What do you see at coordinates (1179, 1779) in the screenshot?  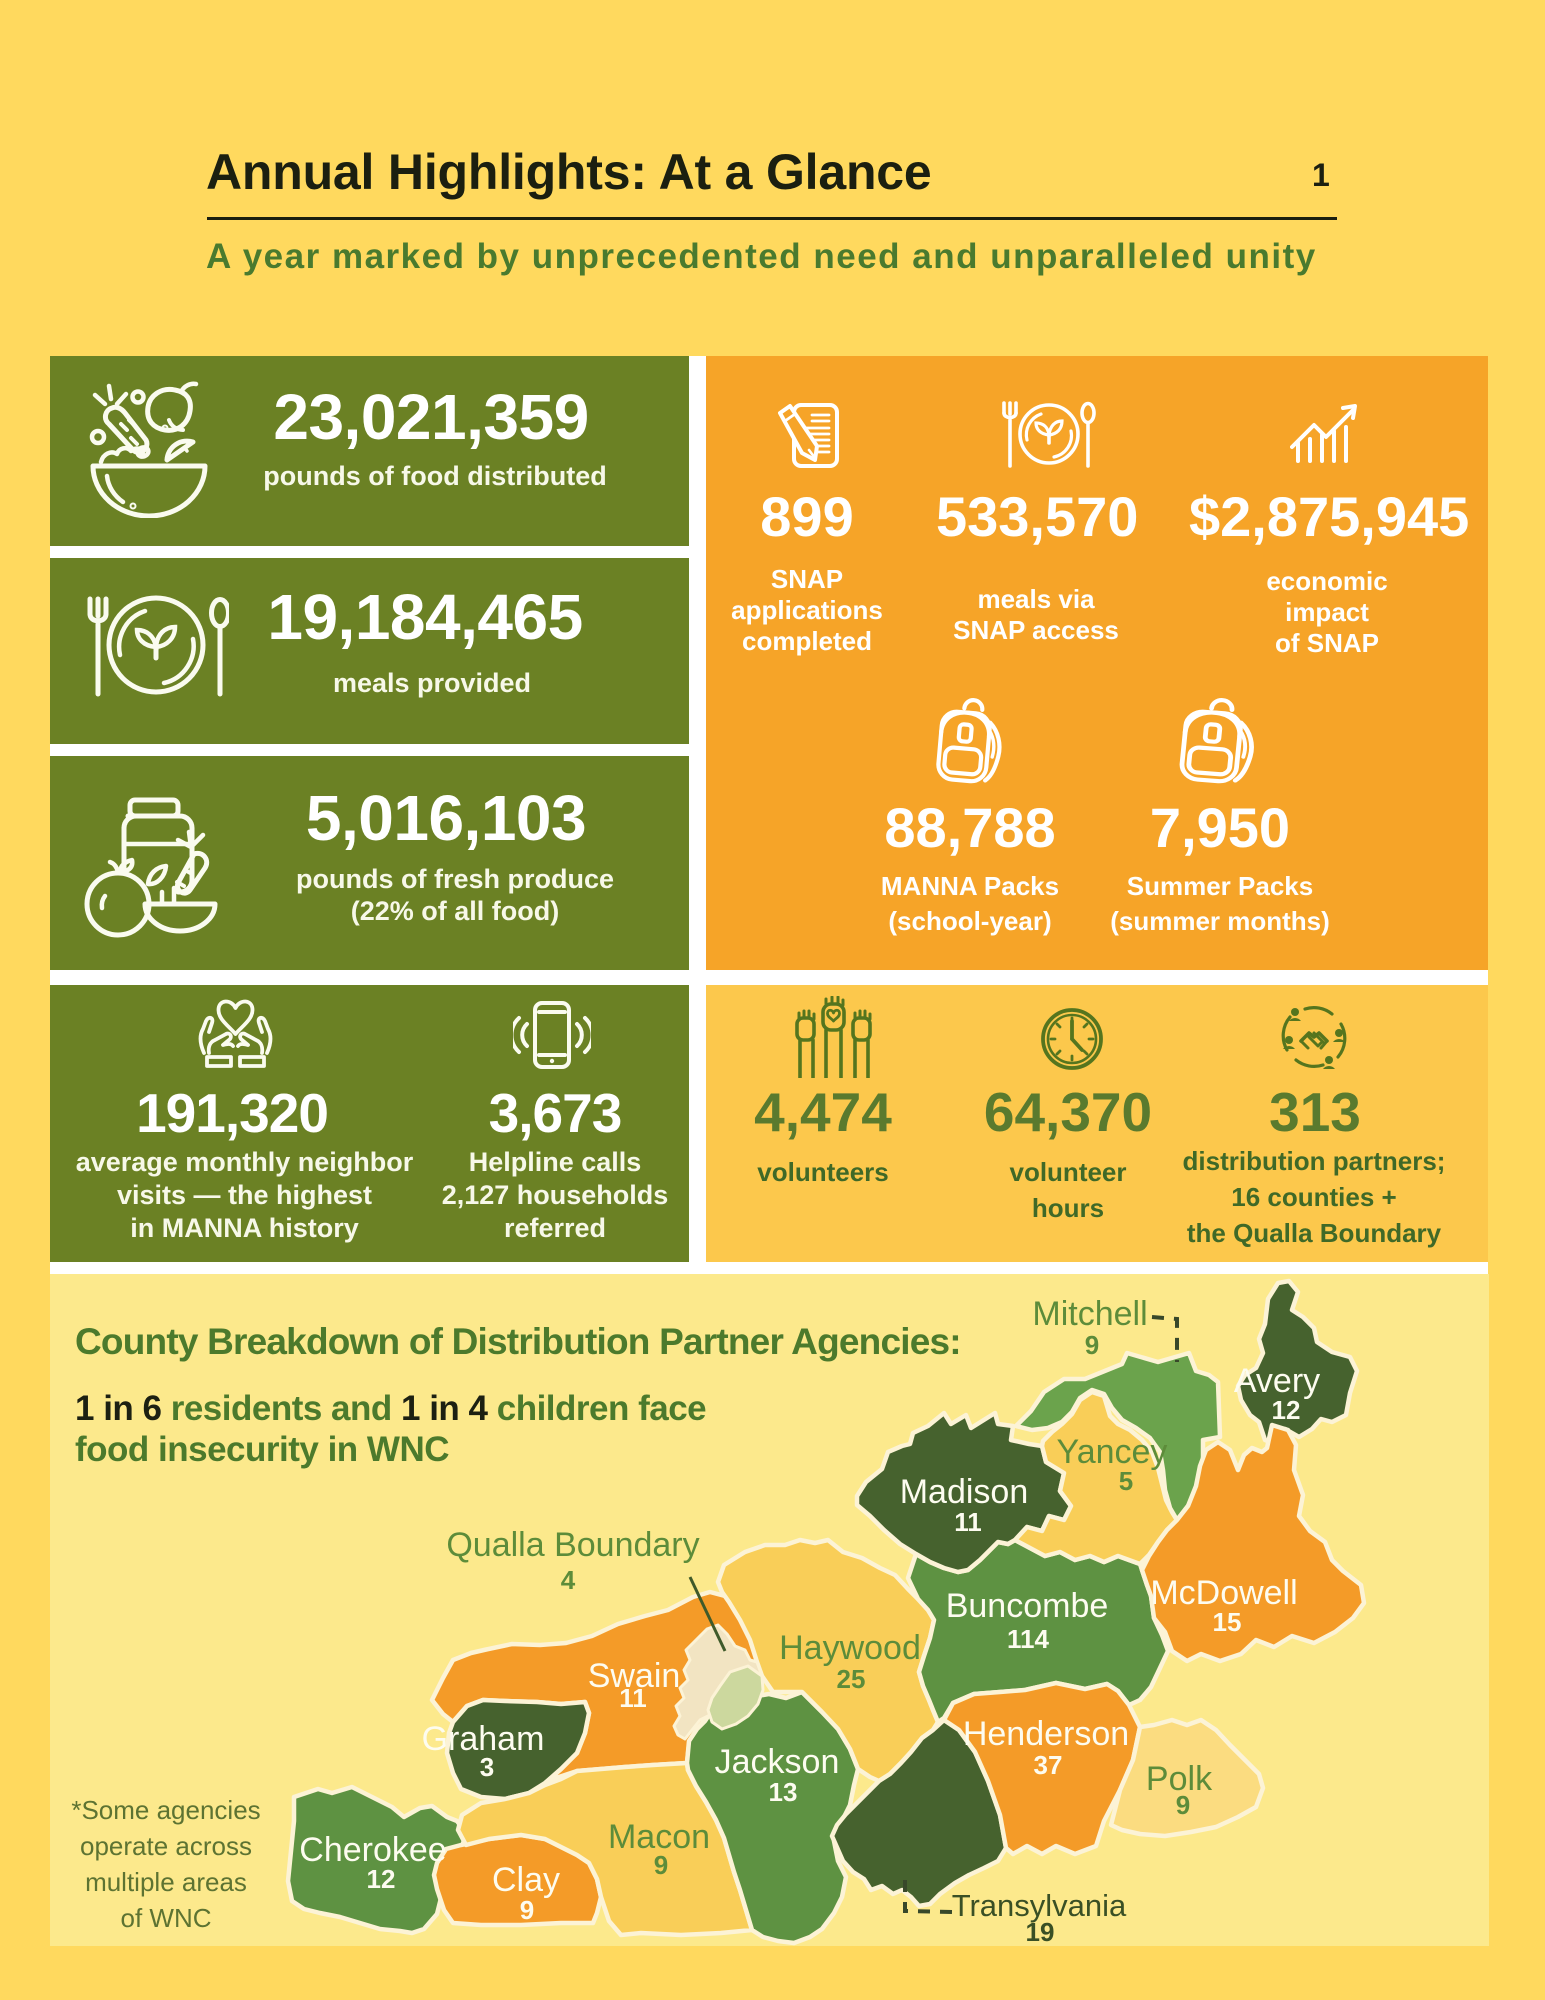 I see `svg-text: Polk` at bounding box center [1179, 1779].